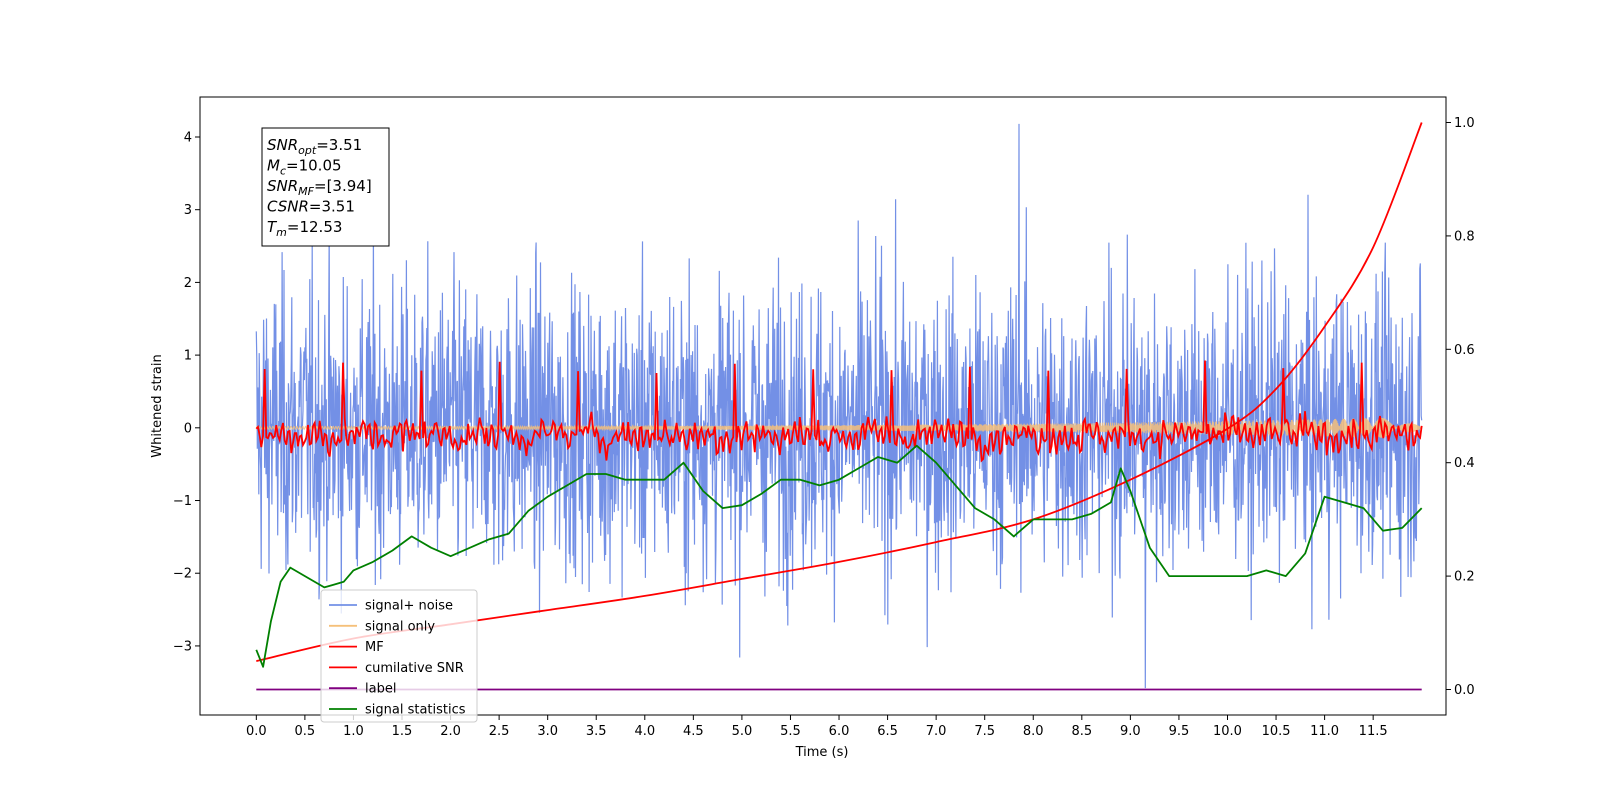  What do you see at coordinates (984, 731) in the screenshot?
I see `x-tick-label: 7.5` at bounding box center [984, 731].